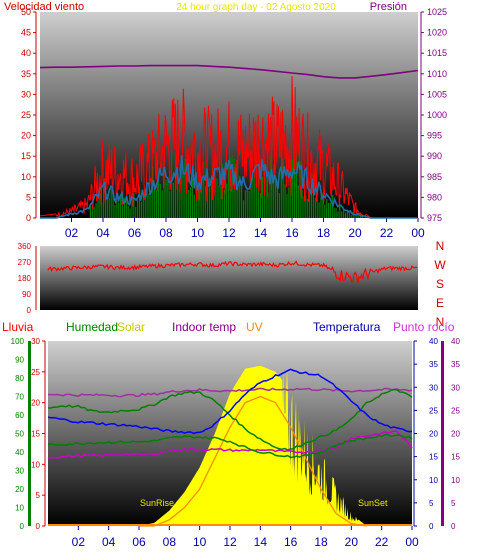  I want to click on uv-line, so click(253, 461).